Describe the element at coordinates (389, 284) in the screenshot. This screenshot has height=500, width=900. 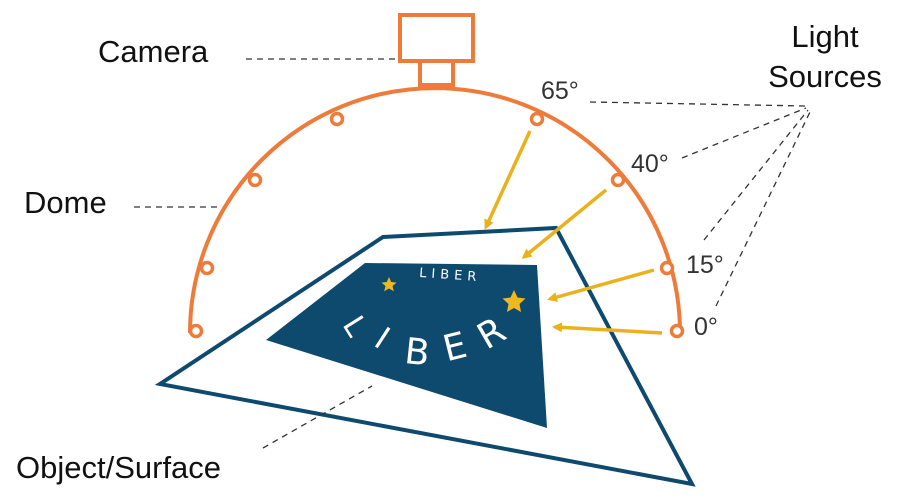
I see `logo-star-left` at that location.